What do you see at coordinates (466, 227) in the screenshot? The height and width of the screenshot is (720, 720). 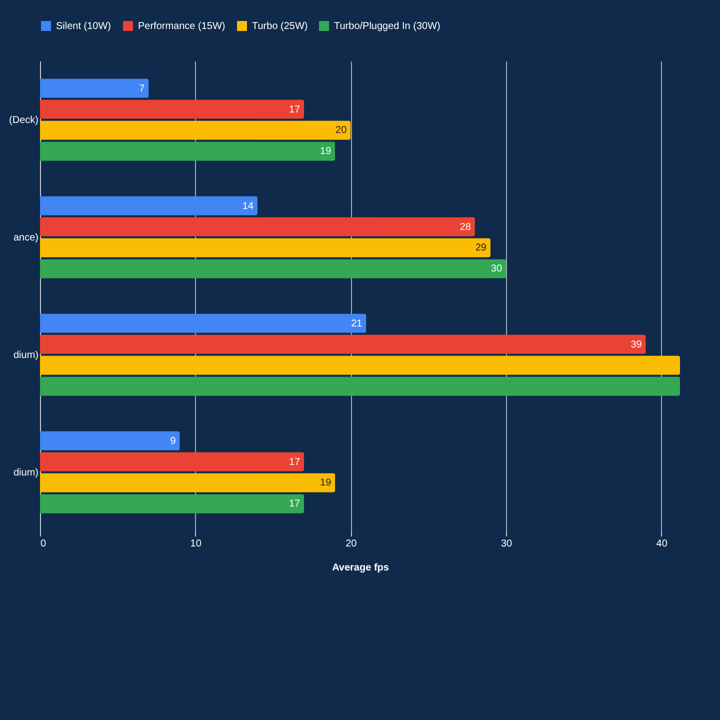 I see `data-label: 28` at bounding box center [466, 227].